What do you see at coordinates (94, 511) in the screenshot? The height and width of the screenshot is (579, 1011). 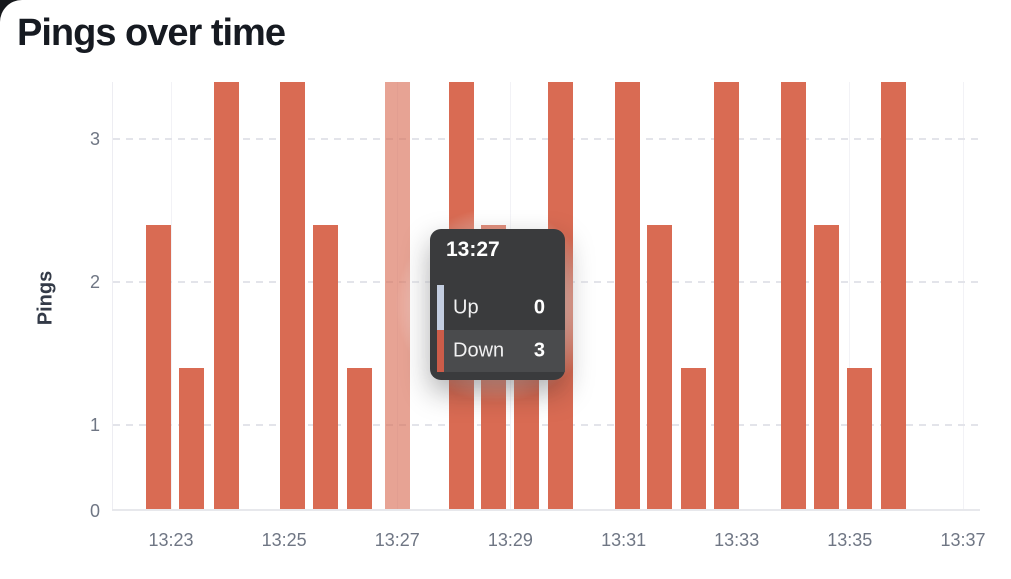 I see `y-tick-label: 0` at bounding box center [94, 511].